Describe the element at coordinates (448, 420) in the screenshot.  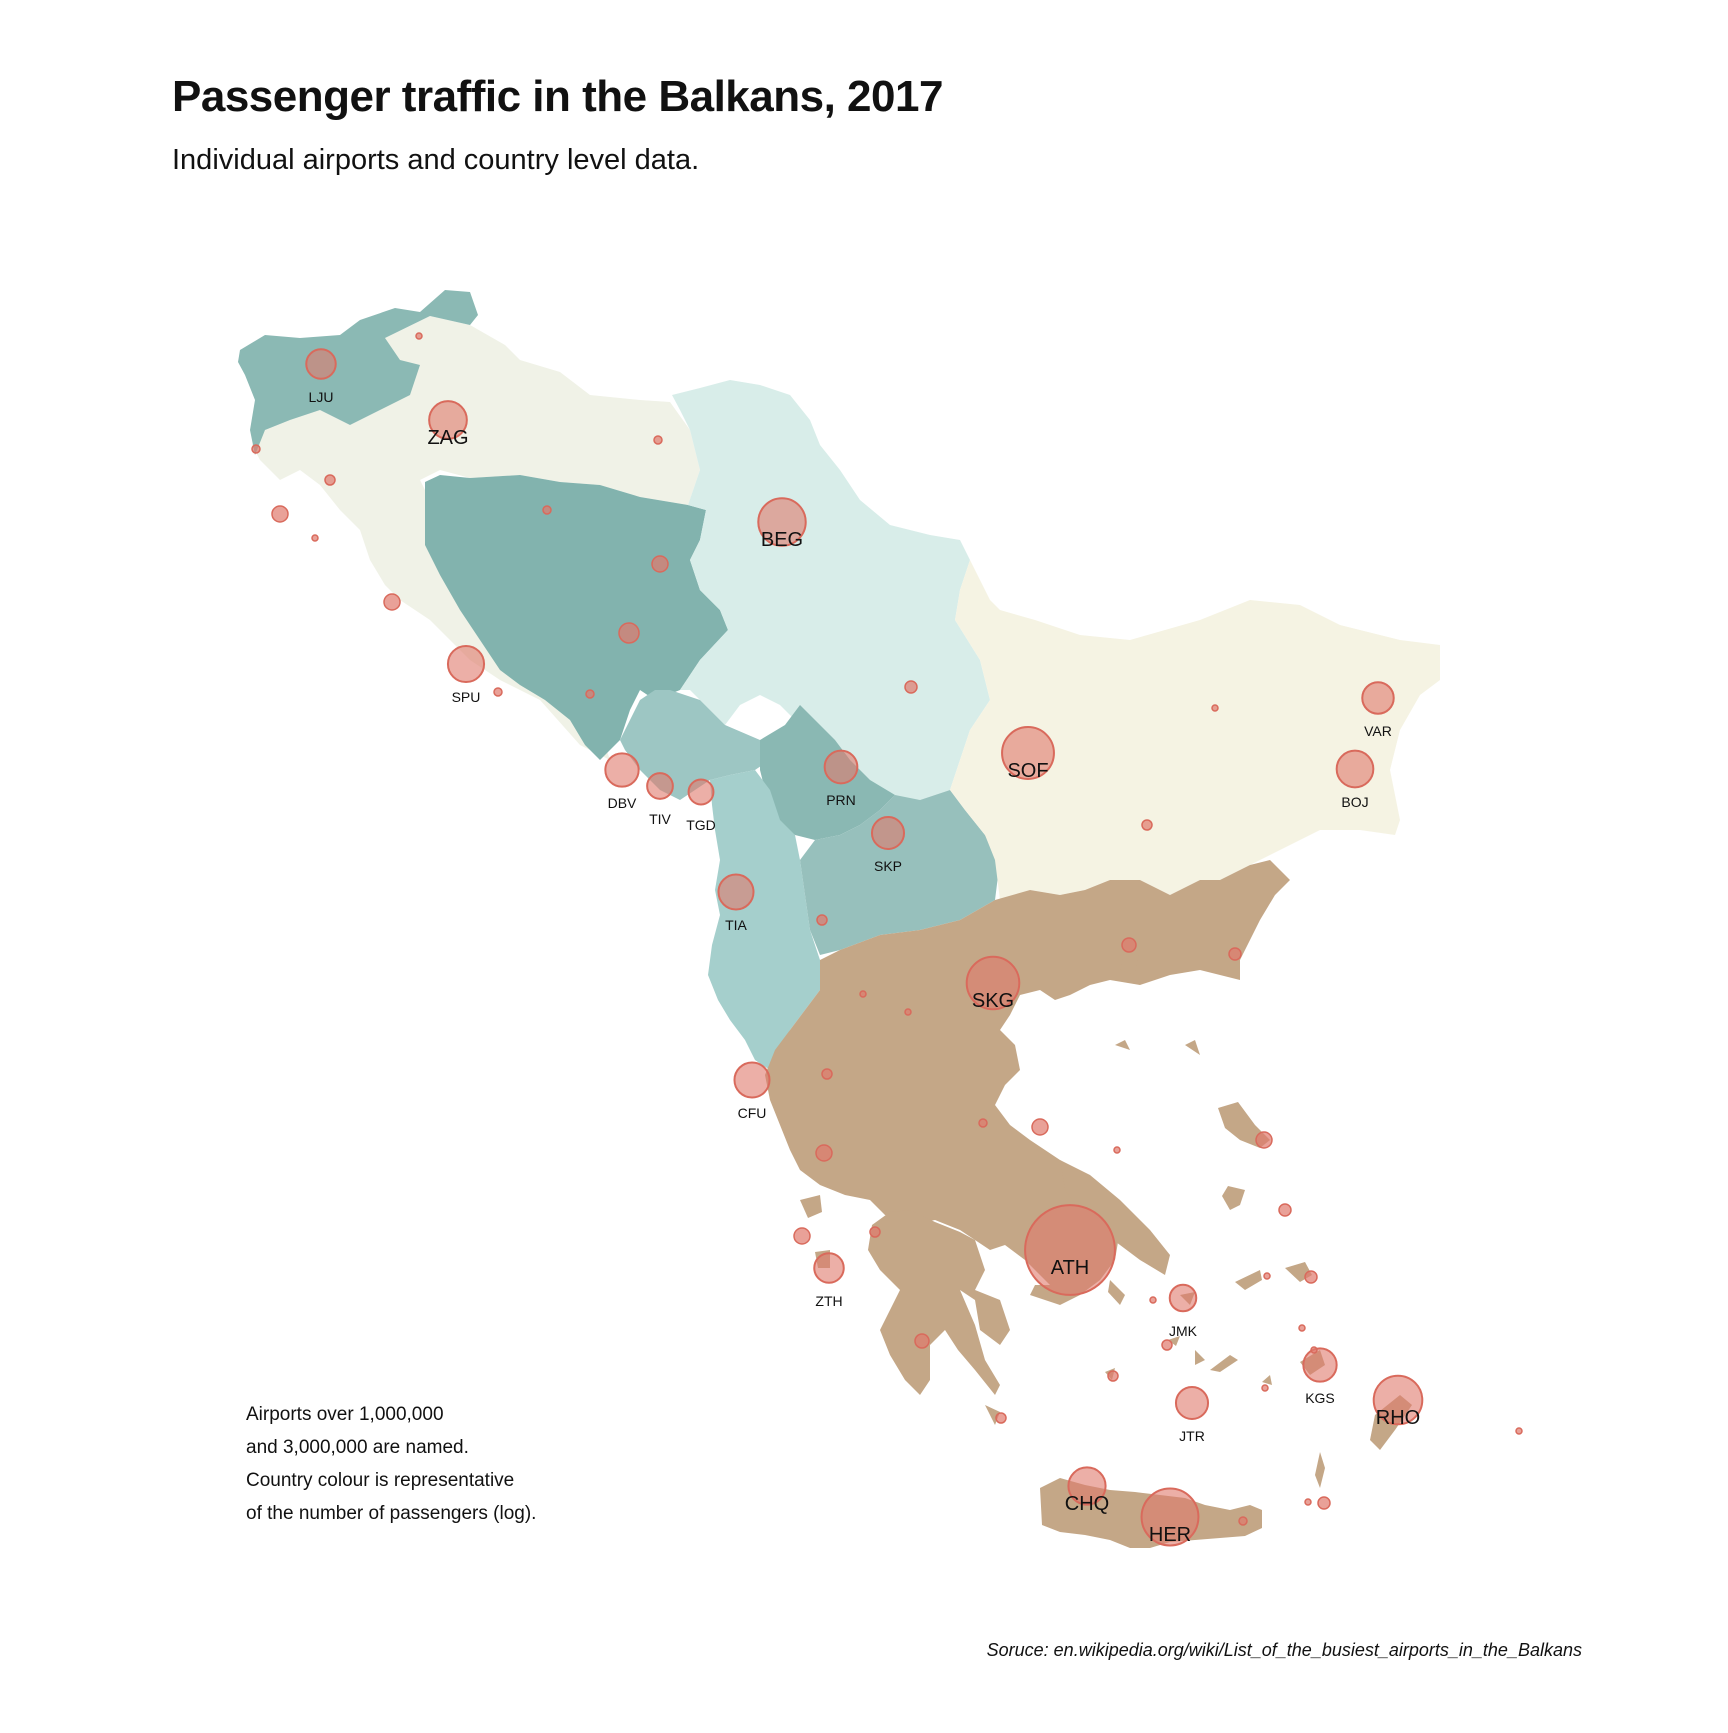
I see `airport-bubble-zag` at that location.